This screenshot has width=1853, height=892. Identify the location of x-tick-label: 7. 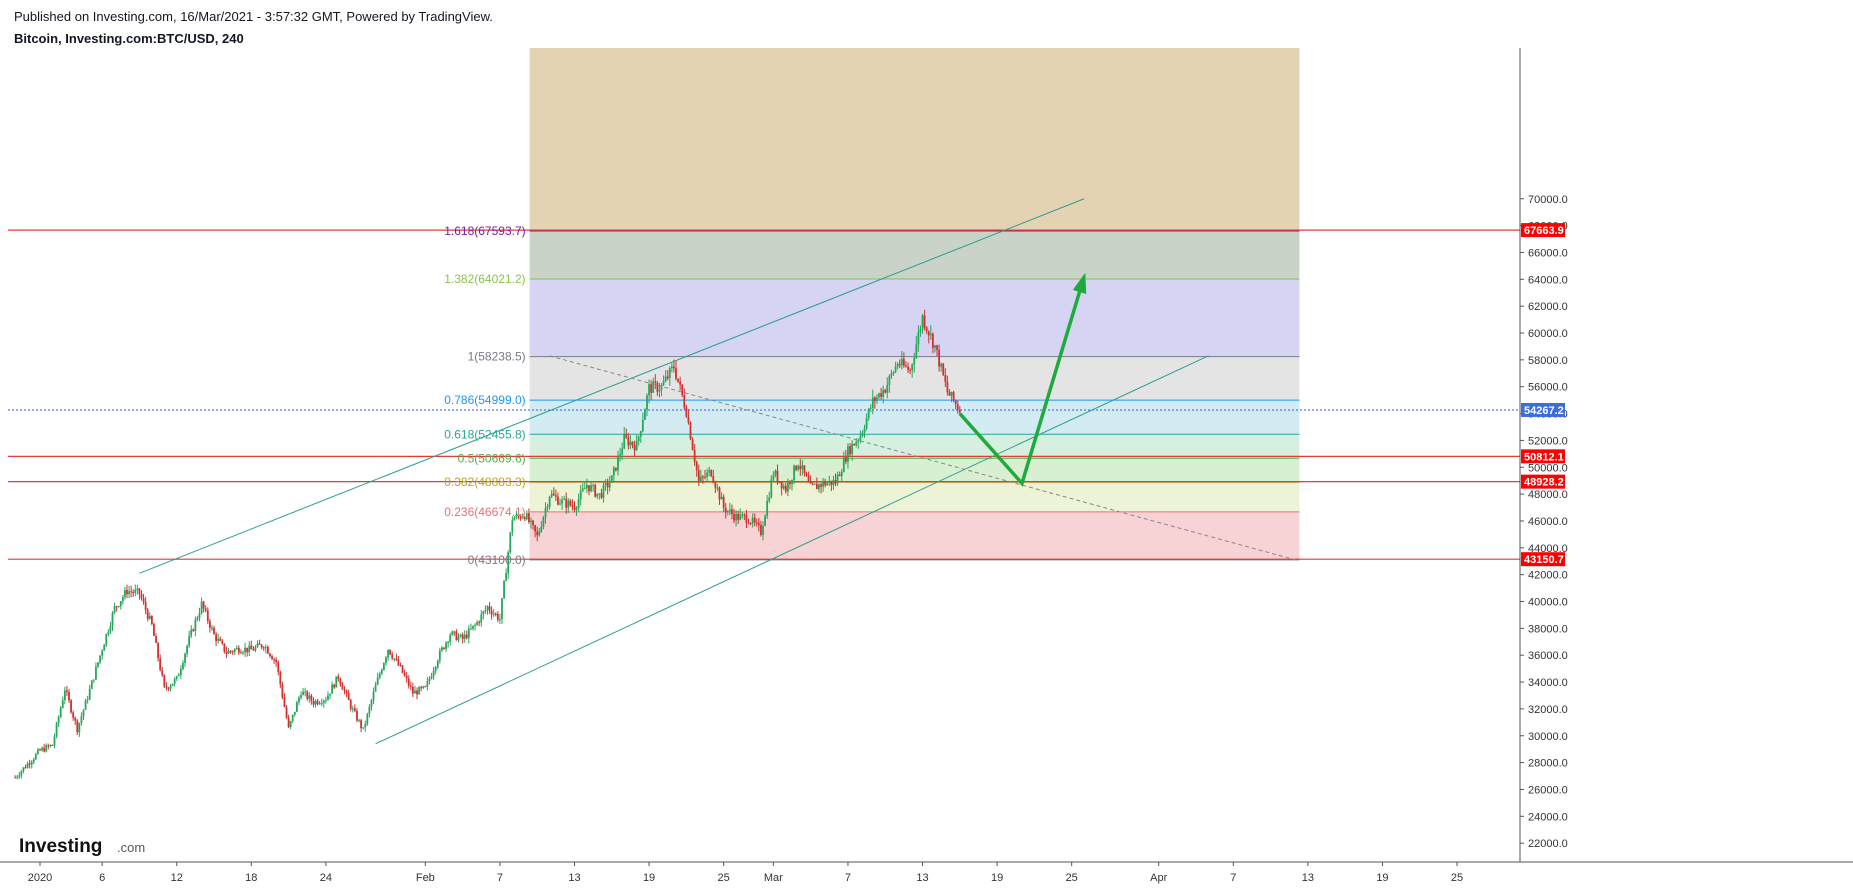
(1233, 878).